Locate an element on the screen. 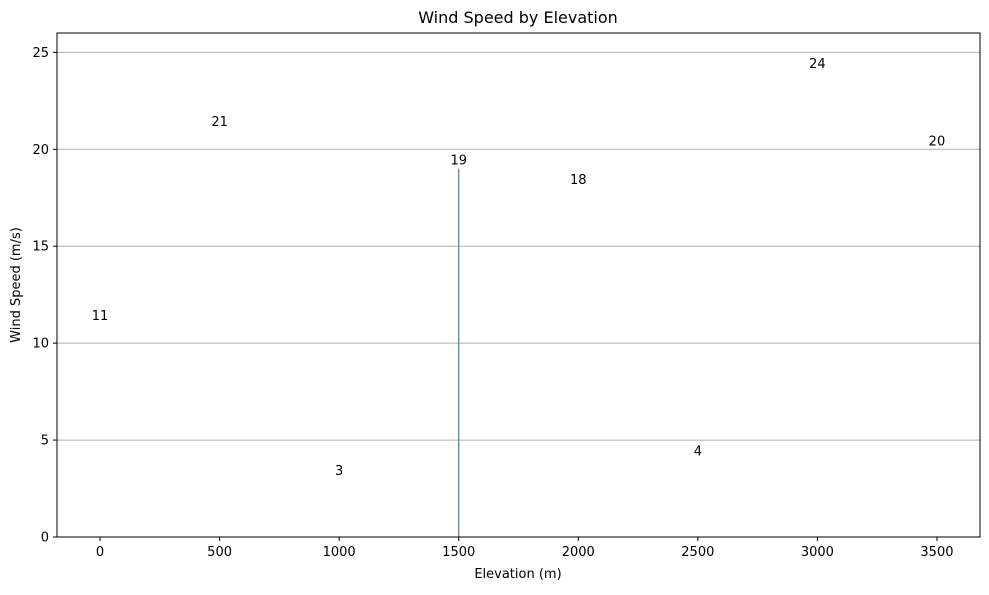 This screenshot has width=989, height=595. x-tick-label: 0 is located at coordinates (100, 552).